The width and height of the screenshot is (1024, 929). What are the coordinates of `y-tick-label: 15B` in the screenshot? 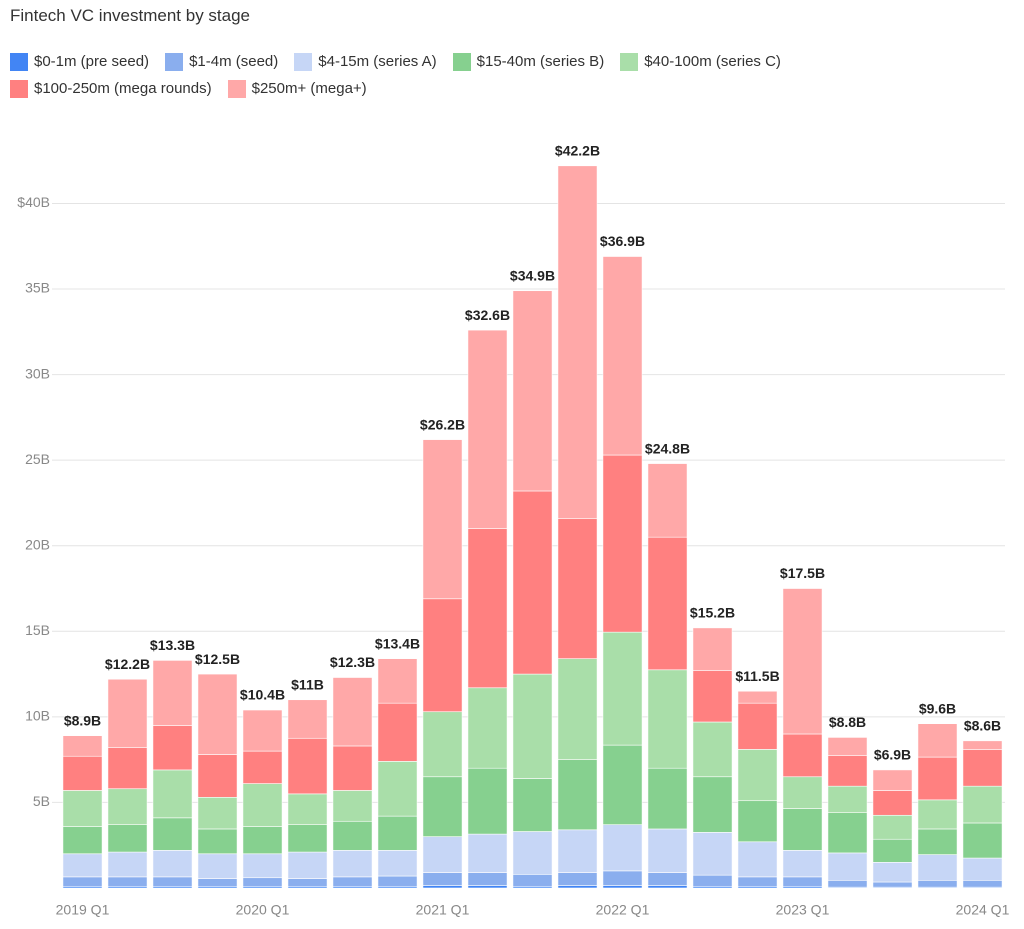 It's located at (37, 630).